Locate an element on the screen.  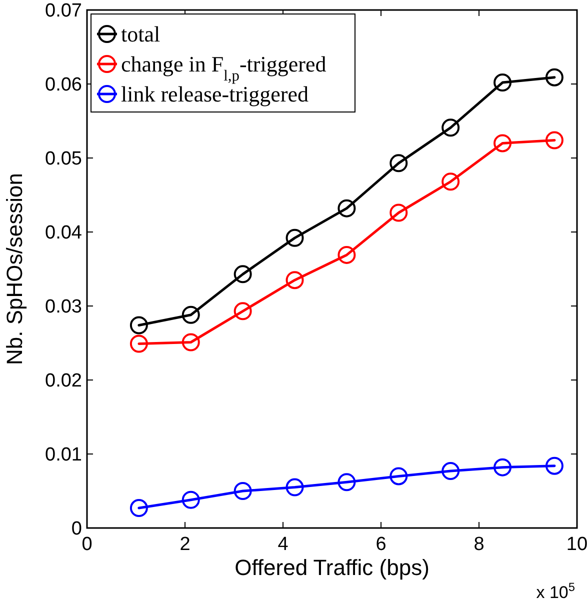
x-tick-label: 10 is located at coordinates (576, 544).